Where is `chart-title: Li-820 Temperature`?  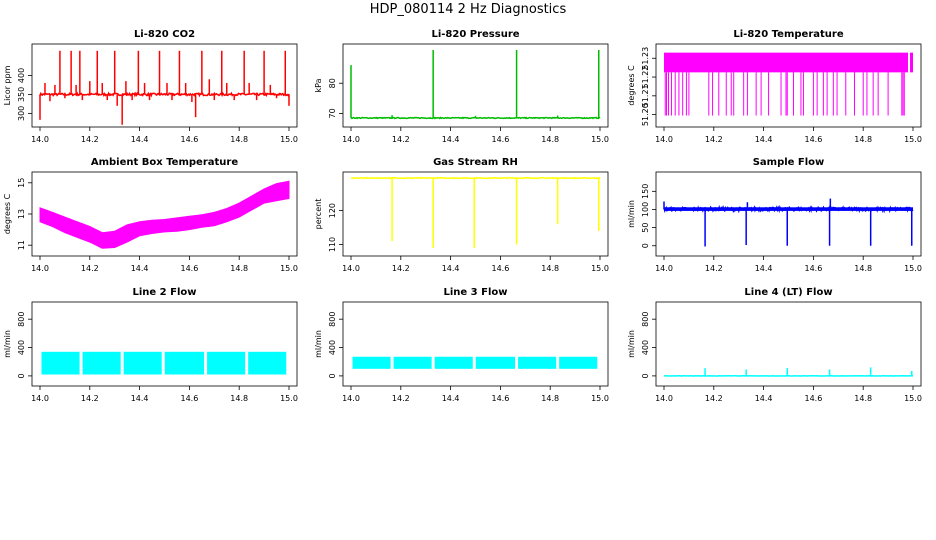
chart-title: Li-820 Temperature is located at coordinates (788, 34).